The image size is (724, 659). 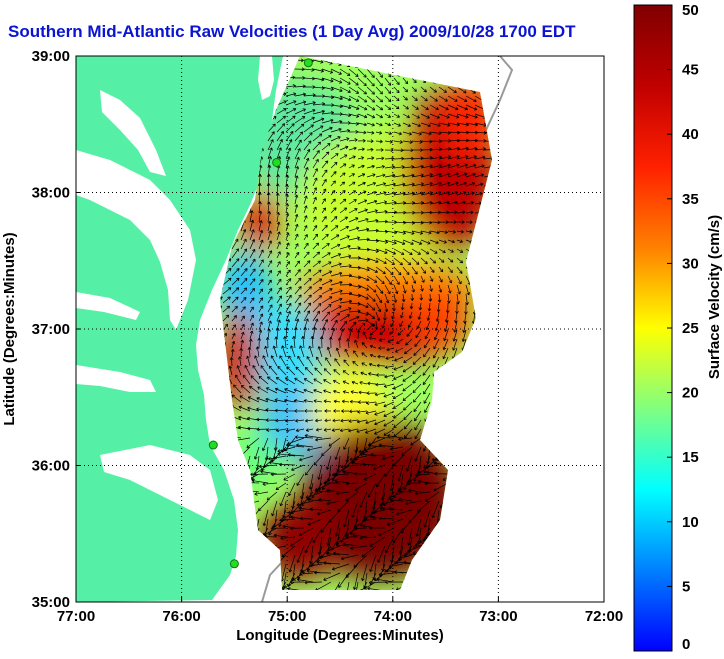 I want to click on delaware-bay, so click(x=266, y=78).